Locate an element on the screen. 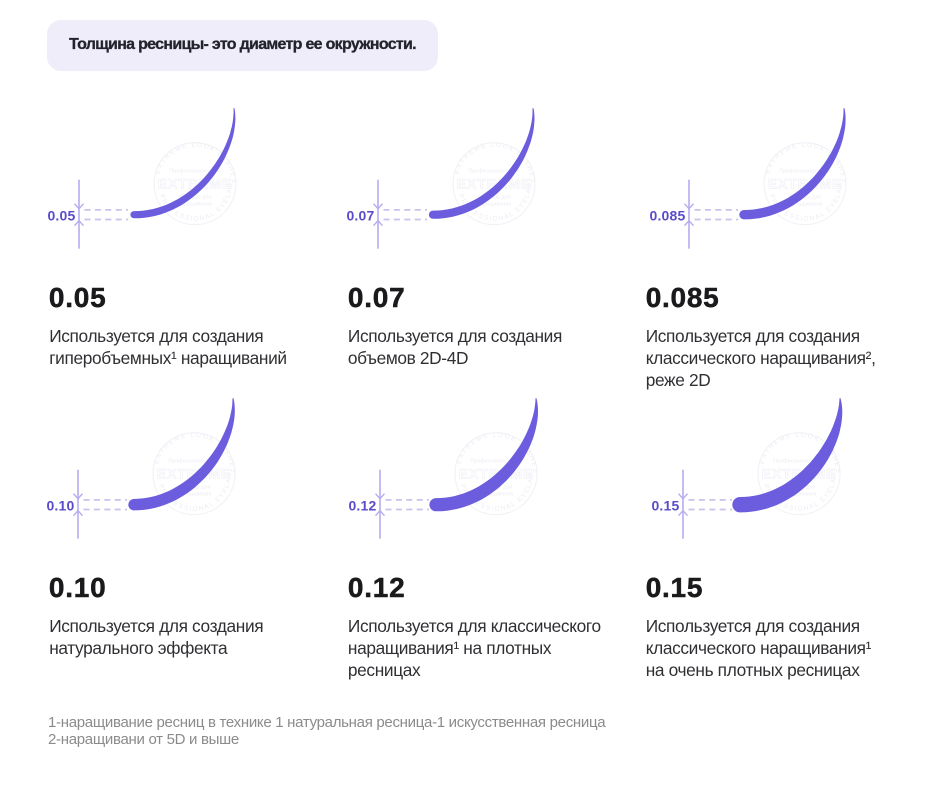 Image resolution: width=927 pixels, height=786 pixels. svg-text: 0.07 is located at coordinates (360, 216).